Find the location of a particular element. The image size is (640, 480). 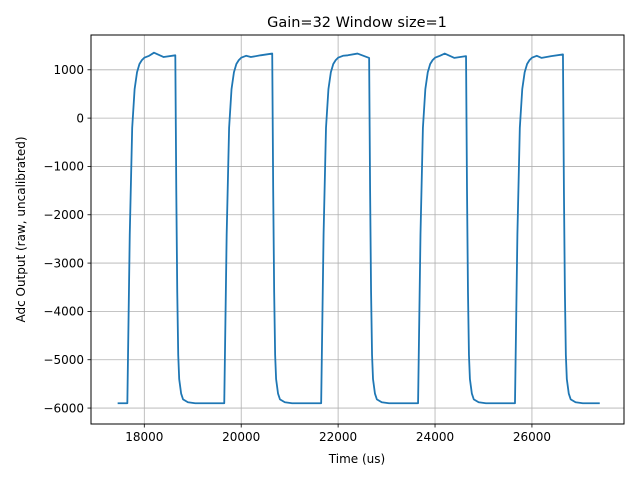

y-tick-label: 1000 is located at coordinates (68, 70).